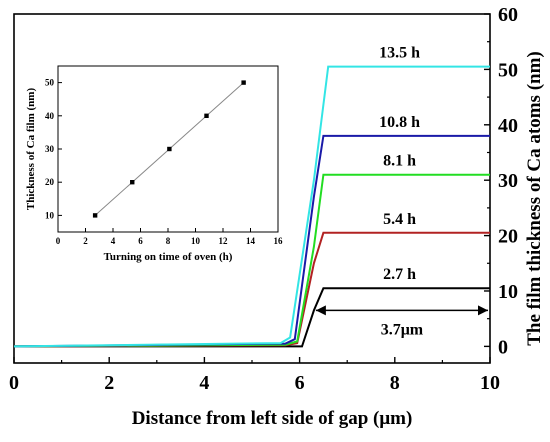 Image resolution: width=550 pixels, height=442 pixels. Describe the element at coordinates (490, 383) in the screenshot. I see `x-tick-label: 10` at that location.